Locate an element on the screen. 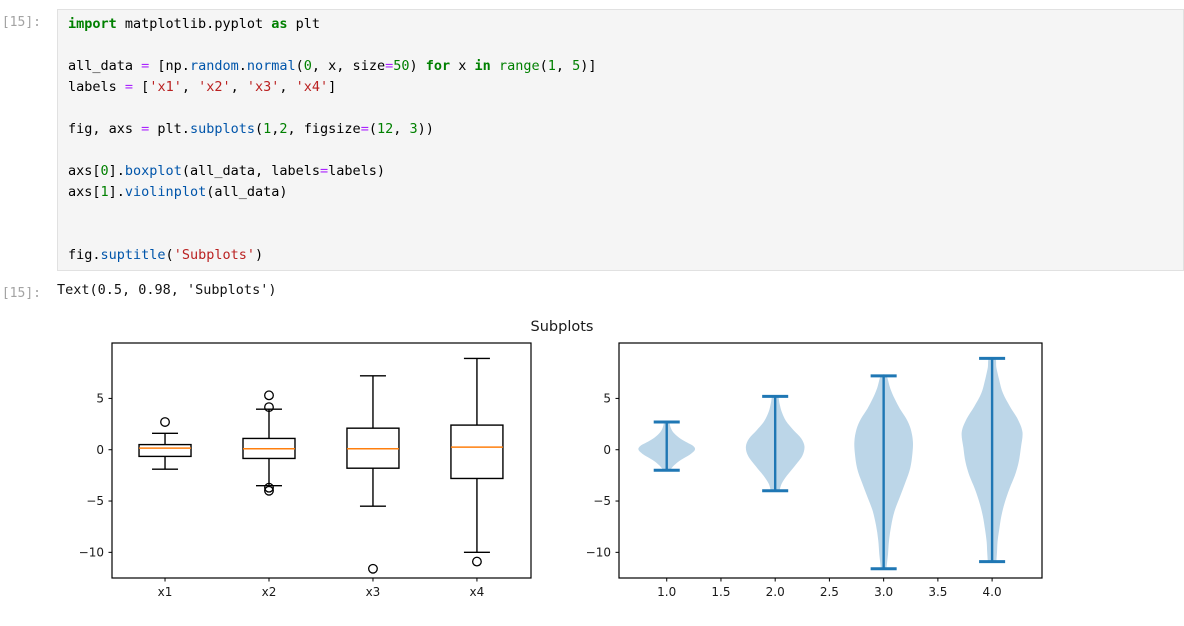  x-tick-label: 2.5 is located at coordinates (829, 592).